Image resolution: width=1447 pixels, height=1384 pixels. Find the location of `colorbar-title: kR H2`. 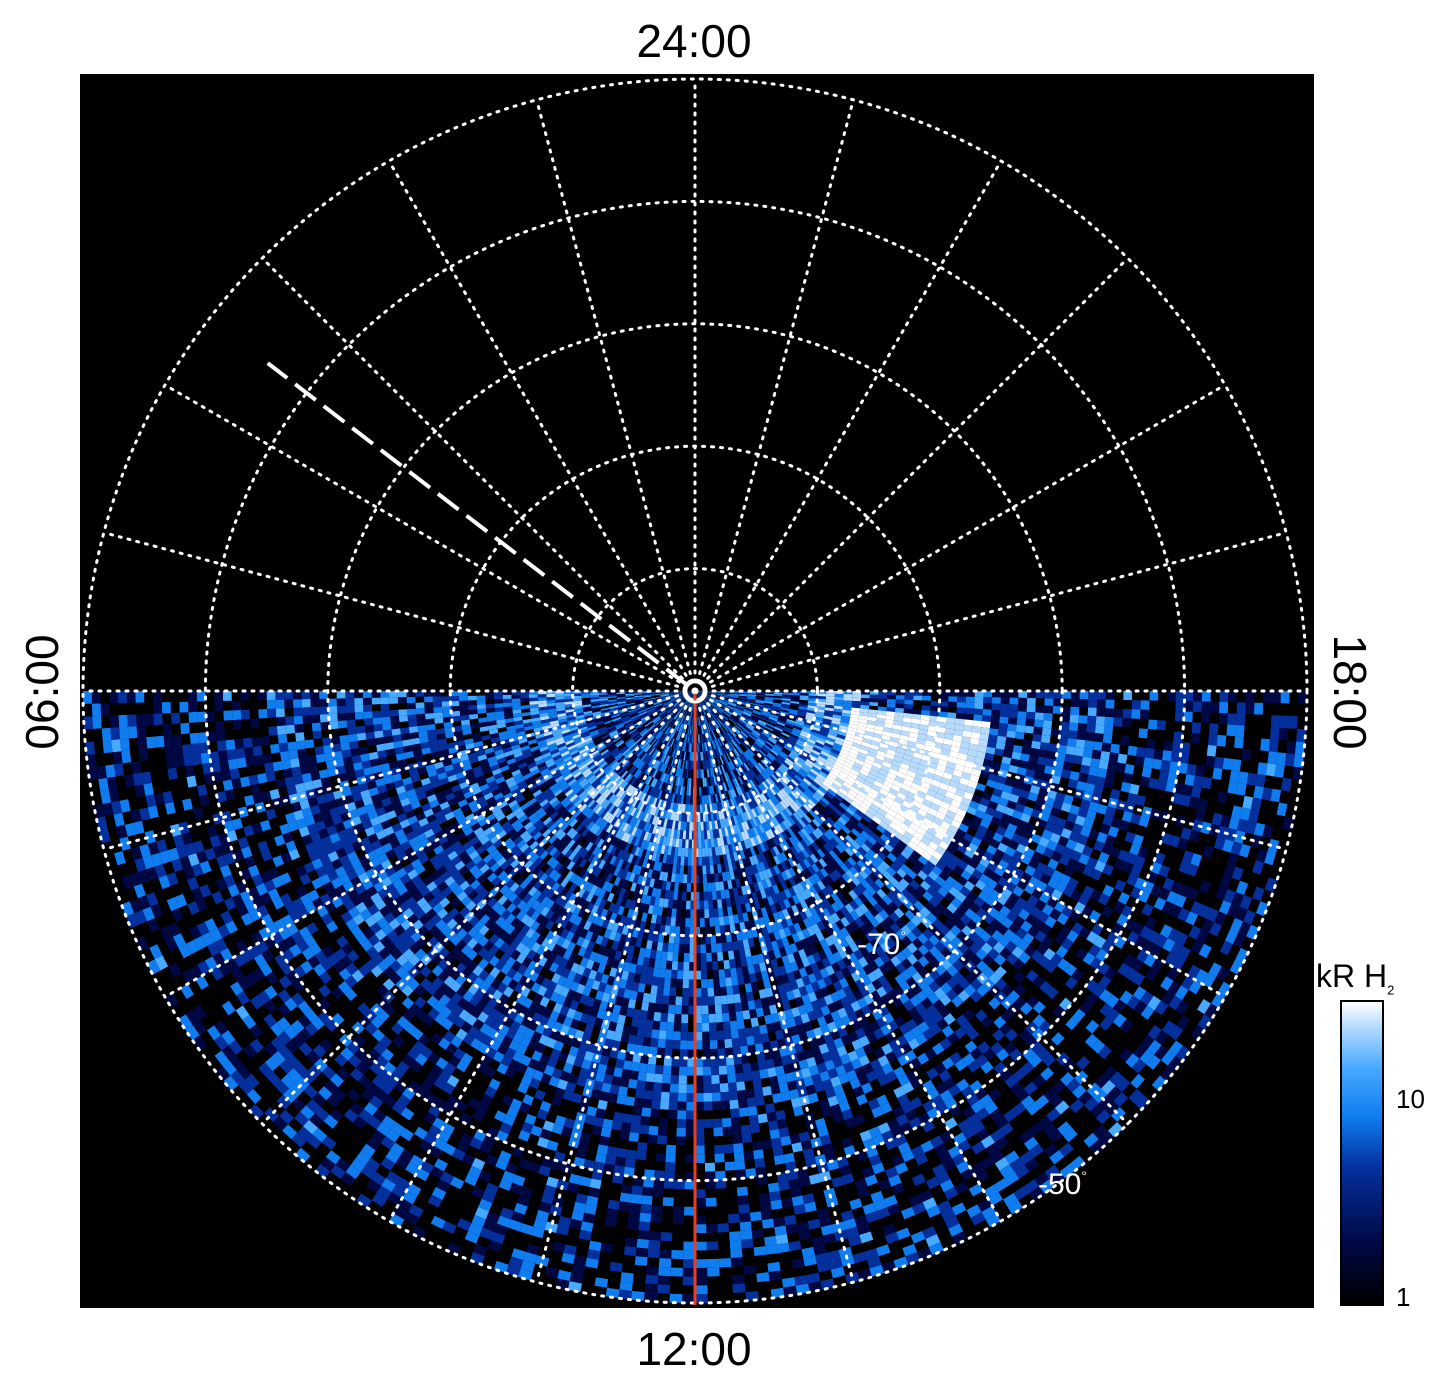

colorbar-title: kR H2 is located at coordinates (1355, 978).